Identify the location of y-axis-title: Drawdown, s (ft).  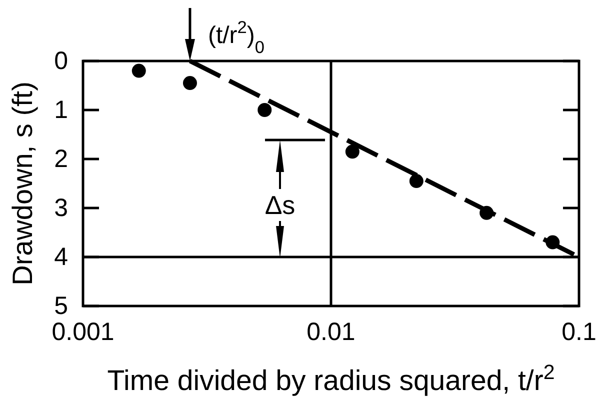
(22, 184).